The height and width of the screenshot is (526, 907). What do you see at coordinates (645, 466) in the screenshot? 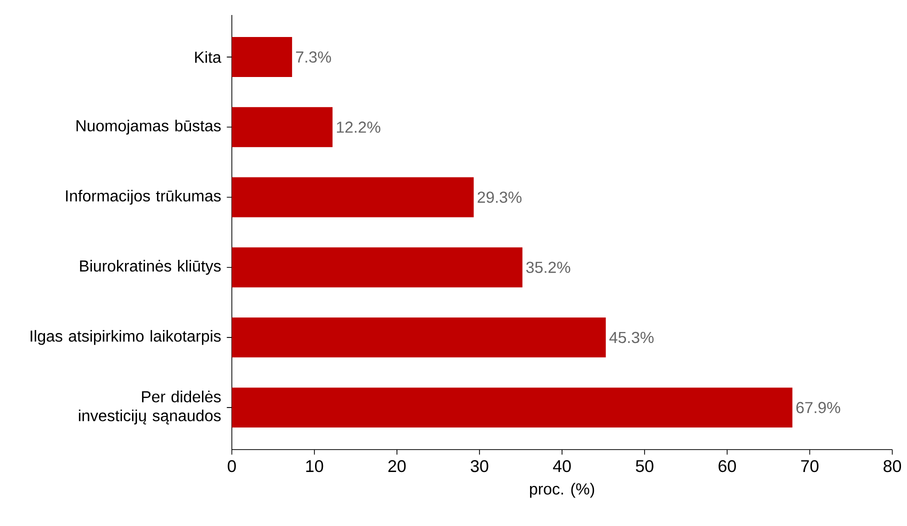
I see `x-tick-label: 50` at bounding box center [645, 466].